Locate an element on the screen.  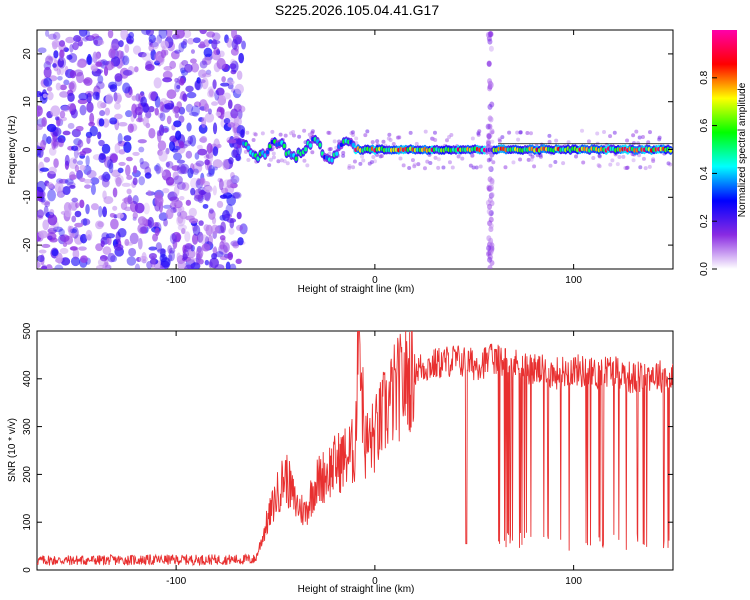
snr-ylabel: SNR (10 * v/v) is located at coordinates (12, 450).